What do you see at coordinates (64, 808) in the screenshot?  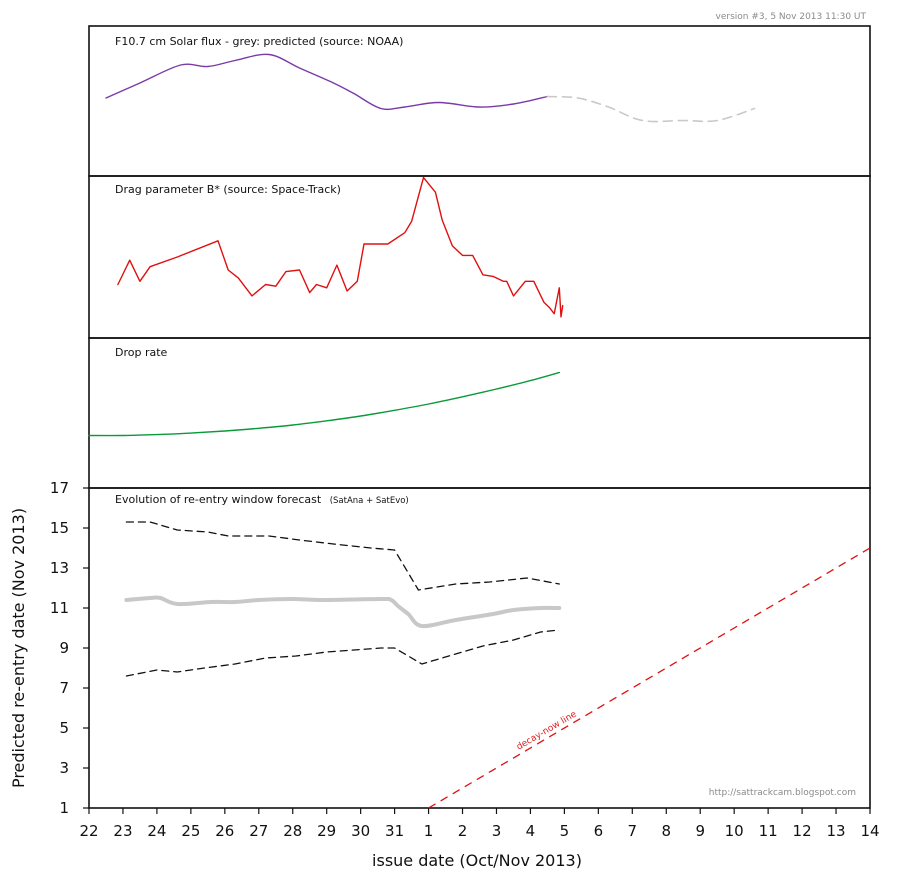 I see `y-tick-label: 1` at bounding box center [64, 808].